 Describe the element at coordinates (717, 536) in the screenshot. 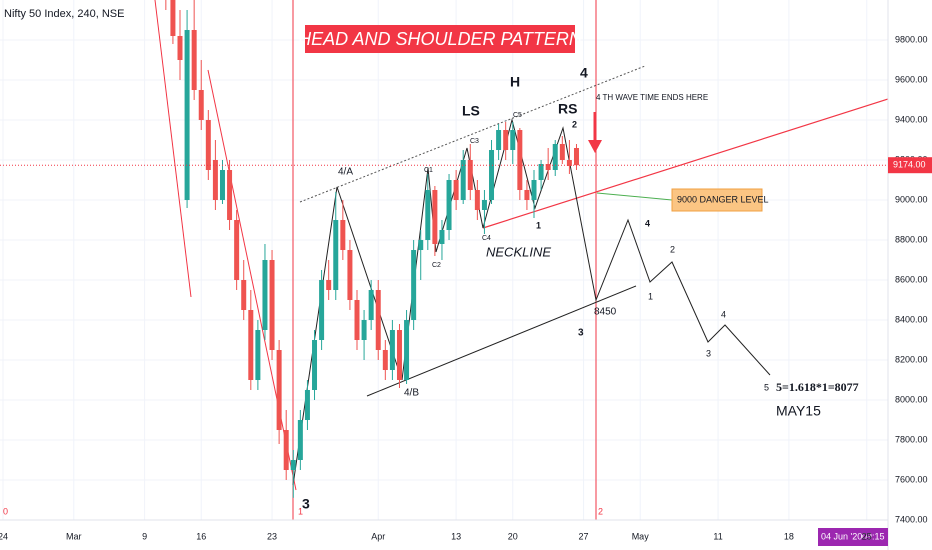

I see `x-tick-label: 11` at that location.